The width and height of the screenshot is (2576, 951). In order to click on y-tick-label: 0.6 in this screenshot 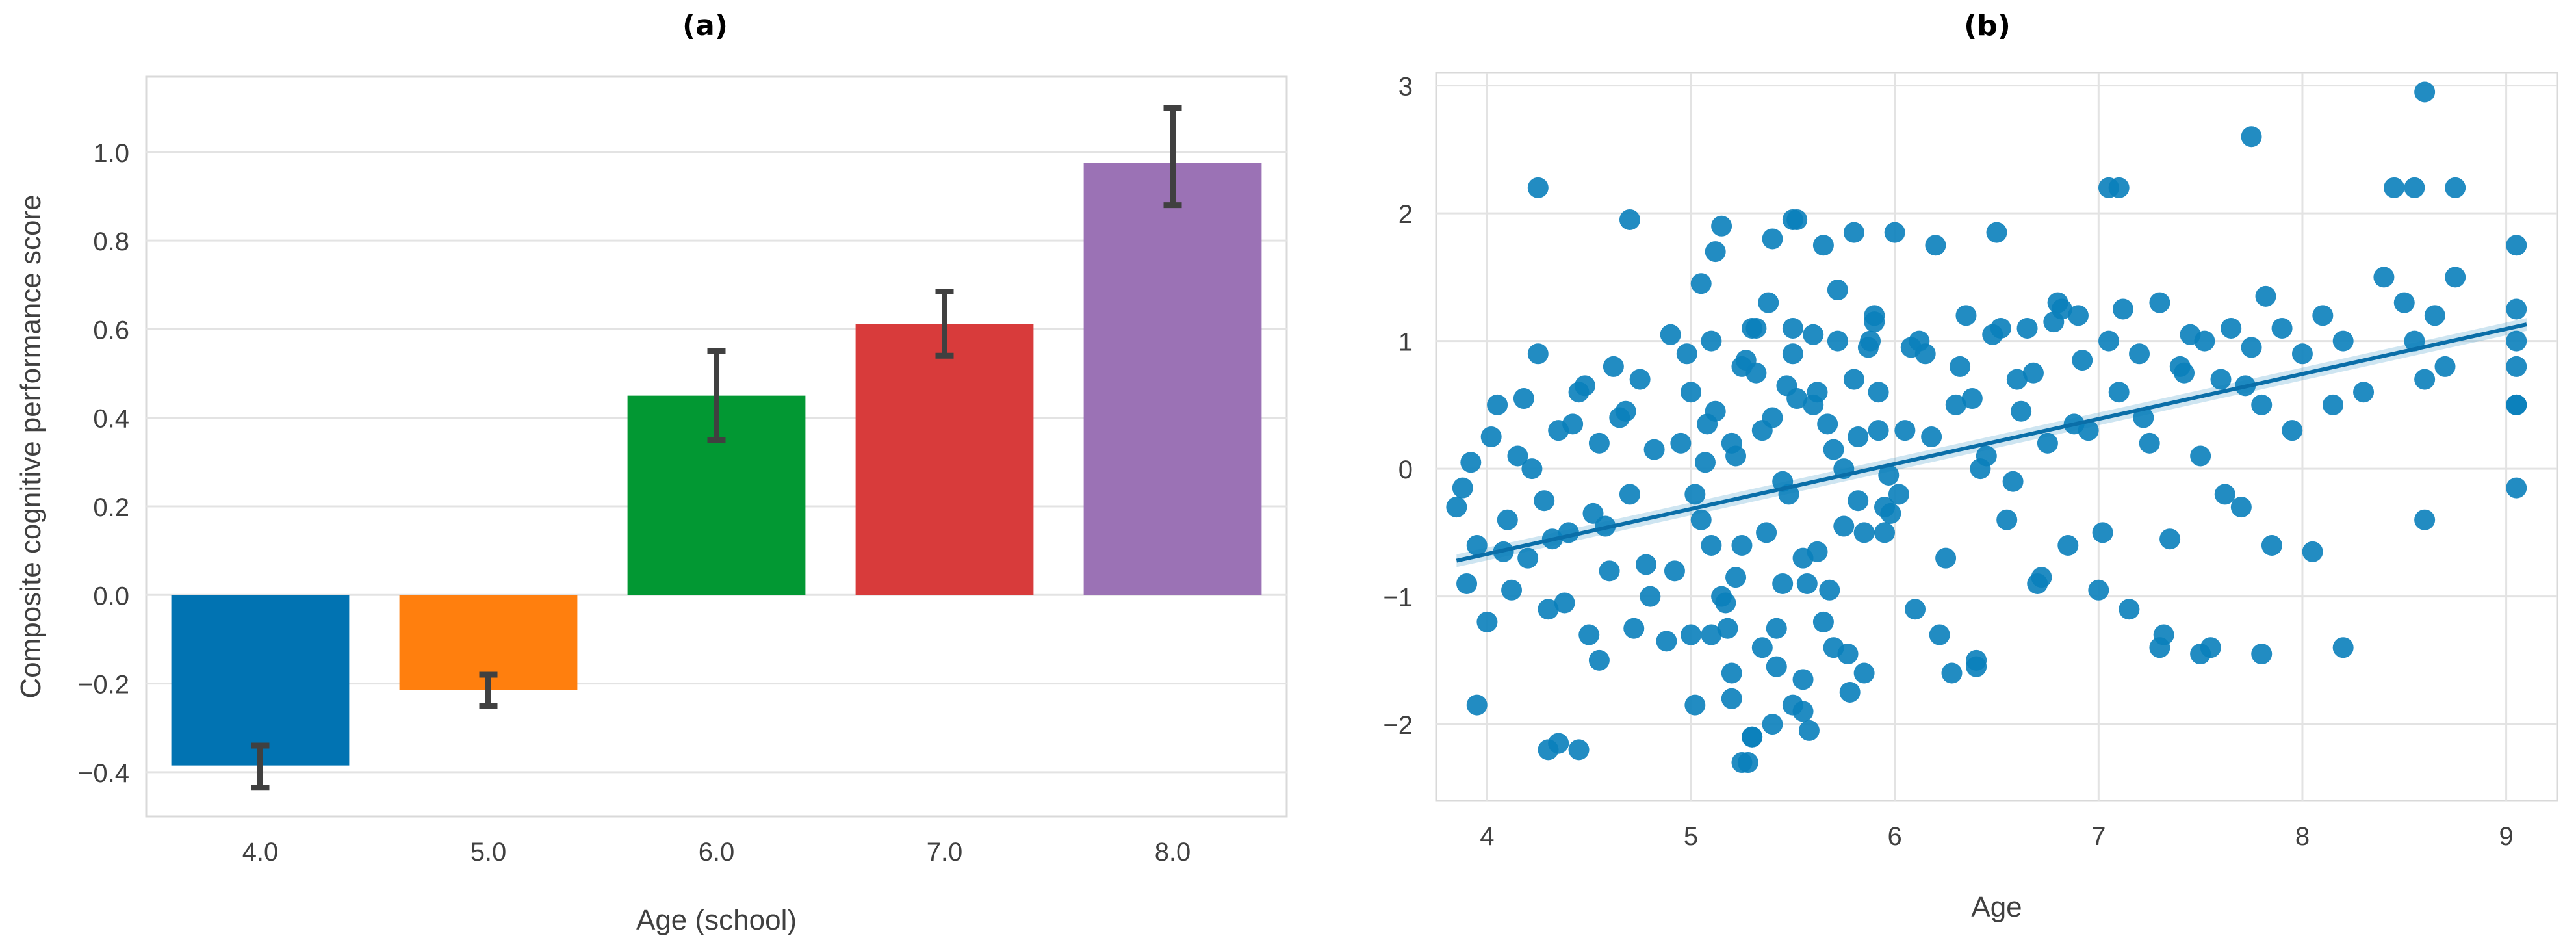, I will do `click(111, 330)`.